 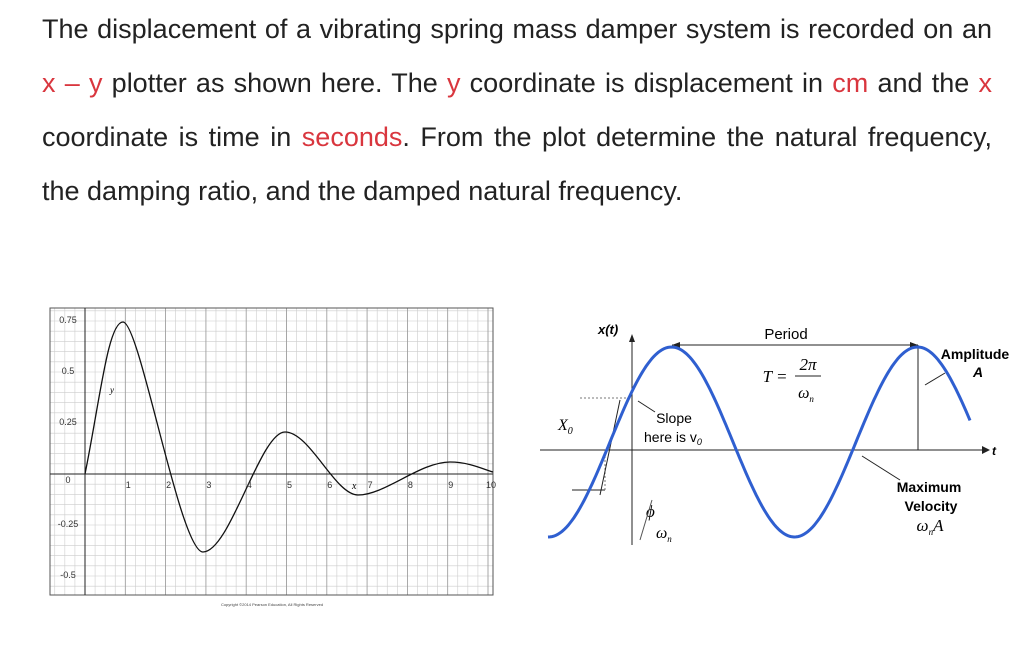 I want to click on damped-response-curve, so click(x=289, y=437).